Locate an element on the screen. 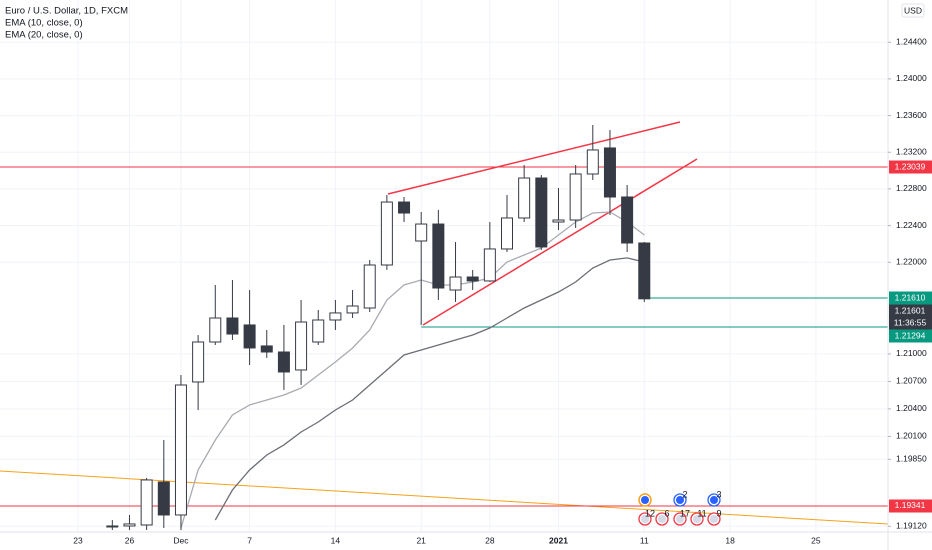 This screenshot has width=932, height=550. y-tick-label: 1.23200 is located at coordinates (911, 152).